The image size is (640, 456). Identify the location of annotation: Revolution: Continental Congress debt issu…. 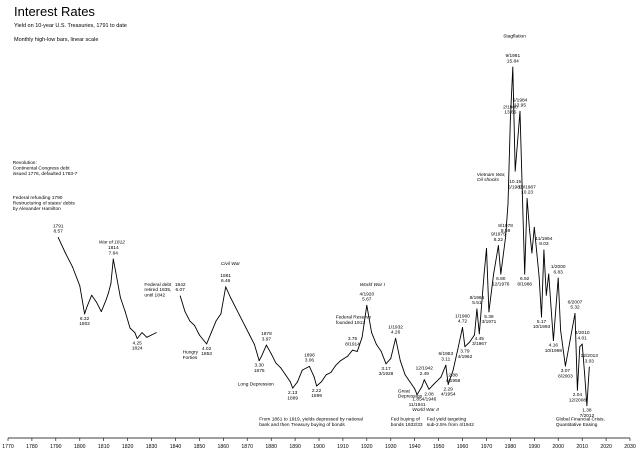
(45, 168).